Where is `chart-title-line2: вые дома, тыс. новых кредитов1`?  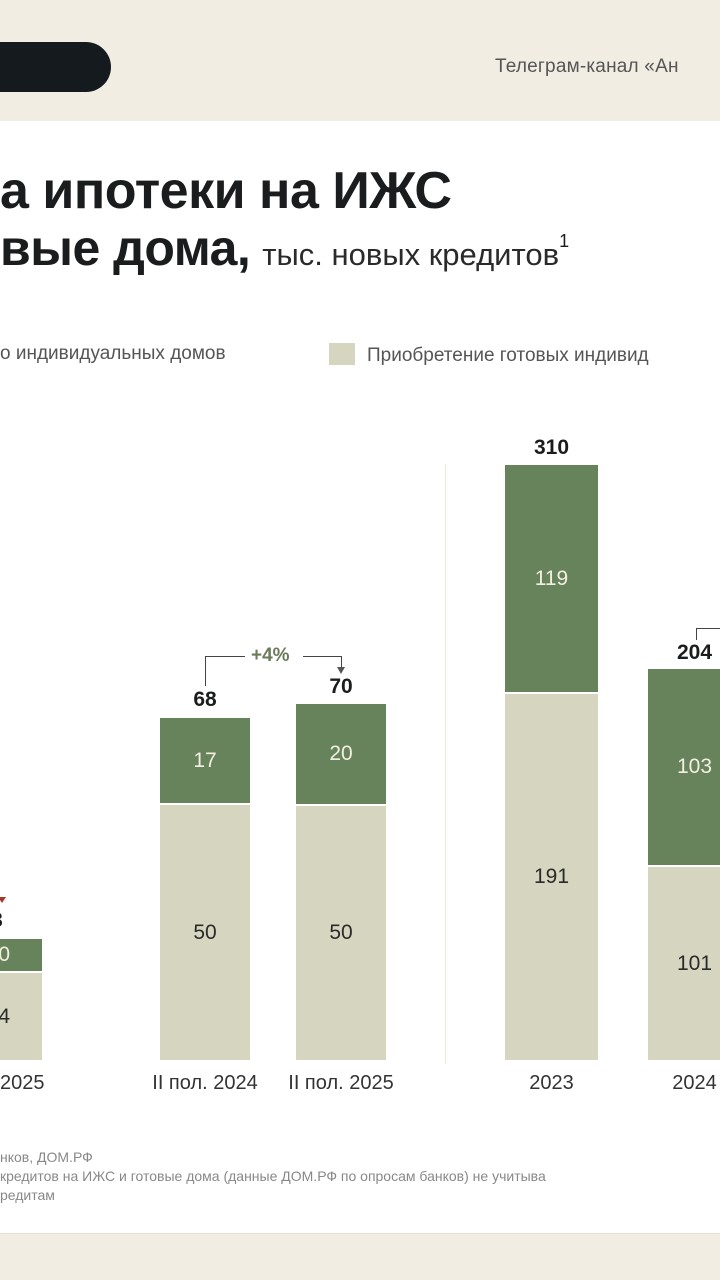 chart-title-line2: вые дома, тыс. новых кредитов1 is located at coordinates (284, 248).